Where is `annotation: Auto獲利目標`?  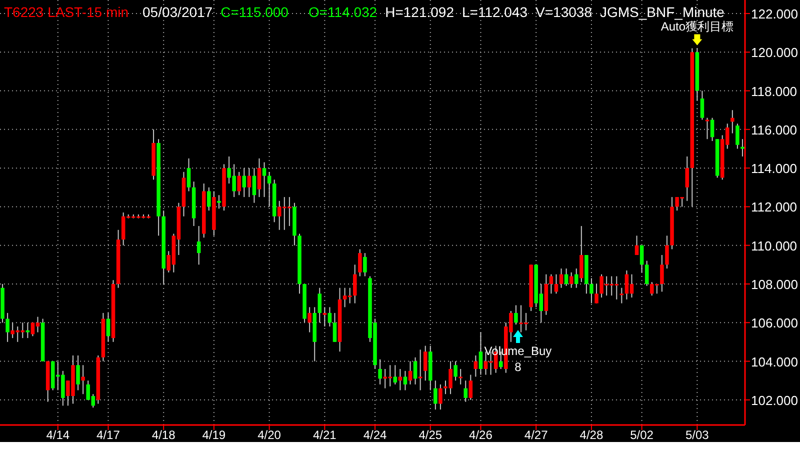
annotation: Auto獲利目標 is located at coordinates (697, 26).